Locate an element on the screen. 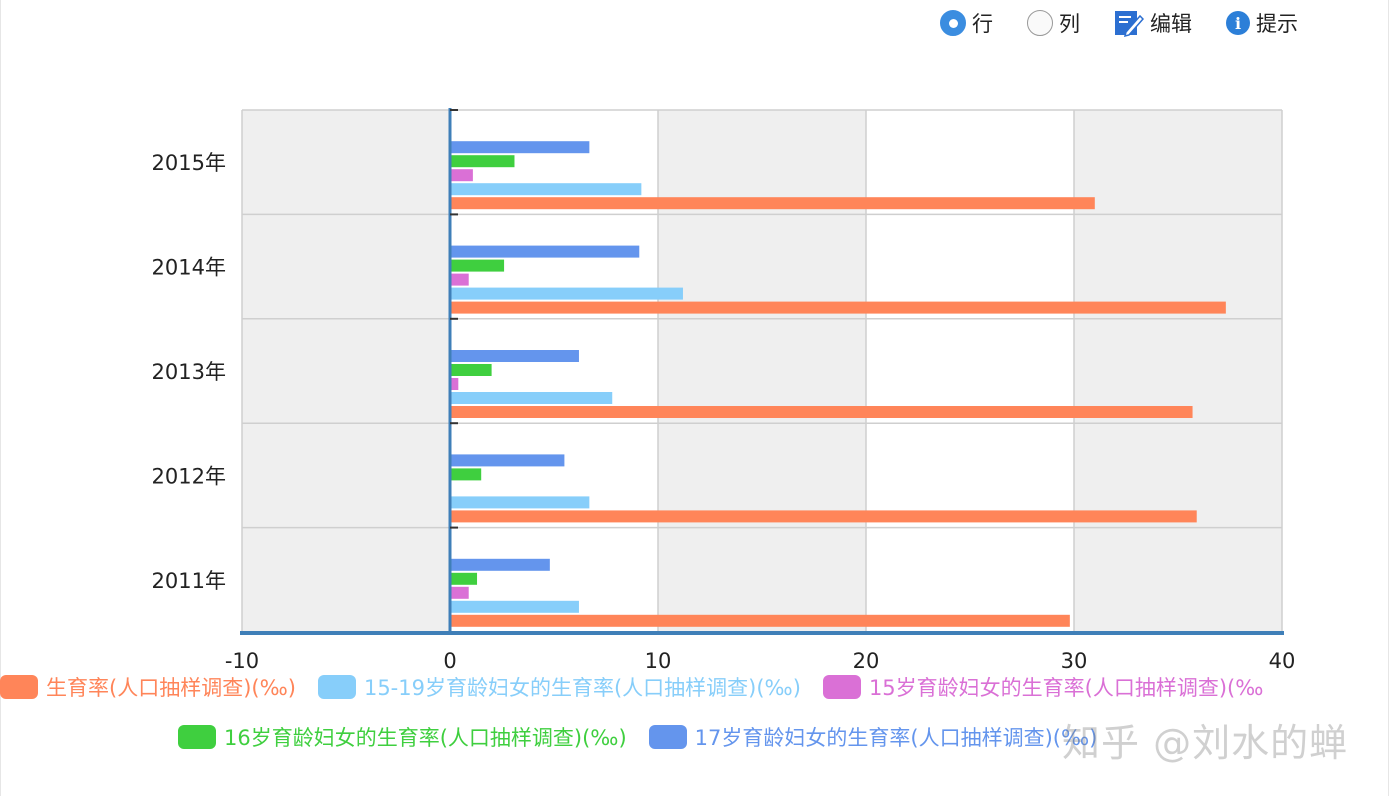 This screenshot has height=796, width=1398. x-tick-label: 30 is located at coordinates (1074, 661).